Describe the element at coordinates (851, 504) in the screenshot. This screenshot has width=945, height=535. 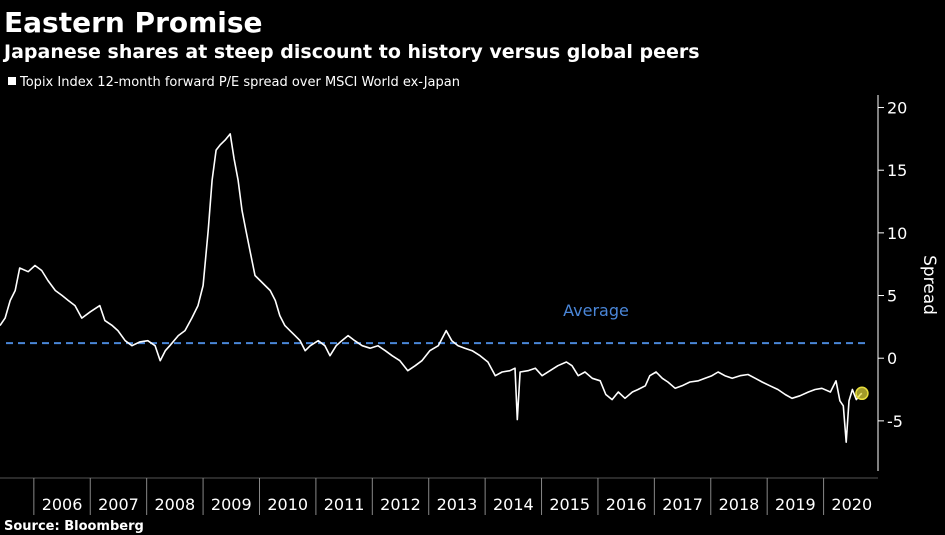
I see `x-tick-label: 2020` at that location.